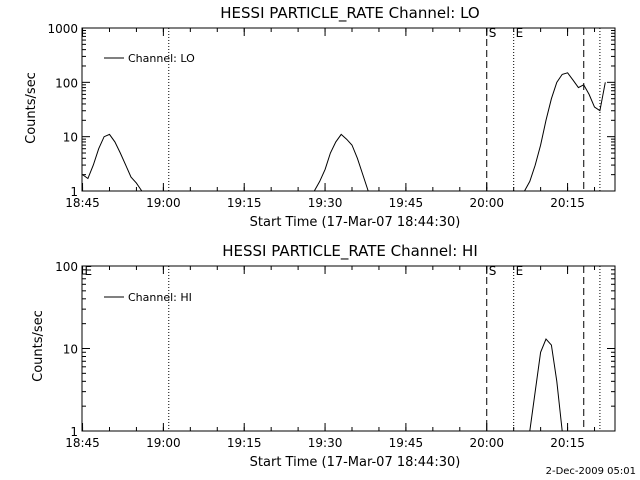 The image size is (640, 480). What do you see at coordinates (591, 471) in the screenshot?
I see `generation-stamp: 2-Dec-2009 05:01` at bounding box center [591, 471].